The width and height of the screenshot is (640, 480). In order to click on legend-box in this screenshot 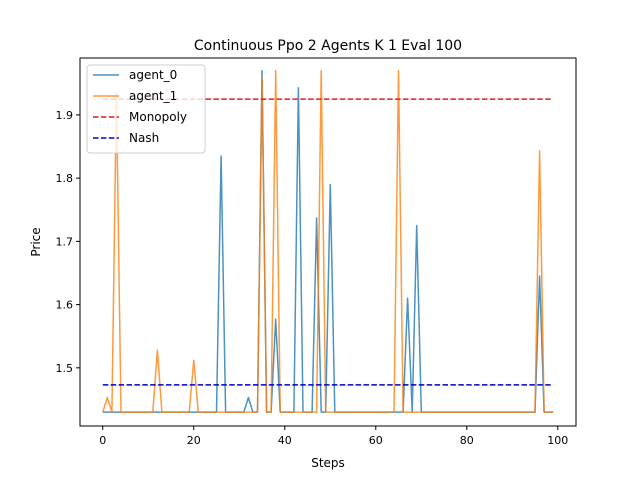, I will do `click(146, 109)`.